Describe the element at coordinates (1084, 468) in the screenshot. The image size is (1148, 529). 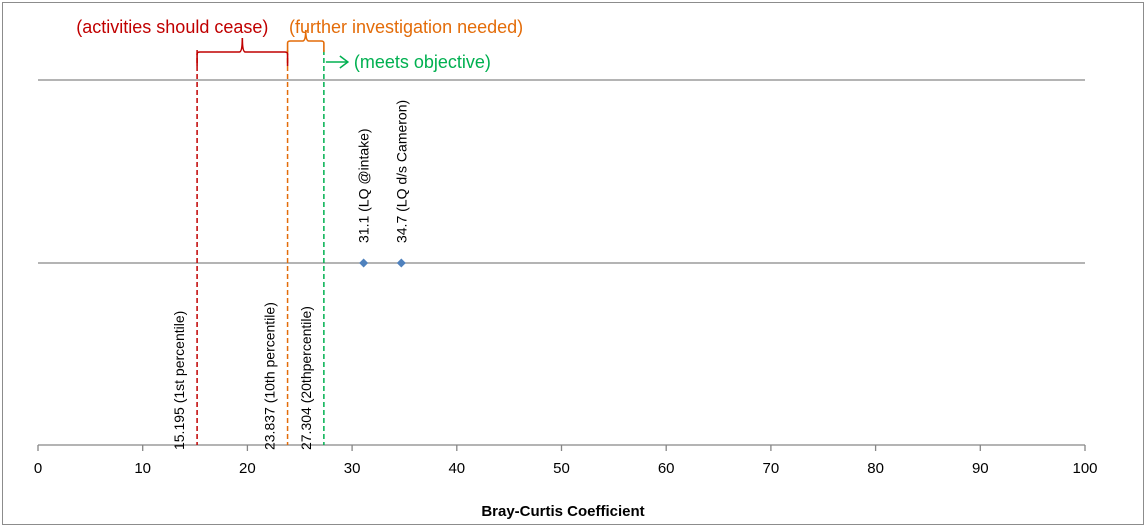
I see `x-tick-label-100: 100` at that location.